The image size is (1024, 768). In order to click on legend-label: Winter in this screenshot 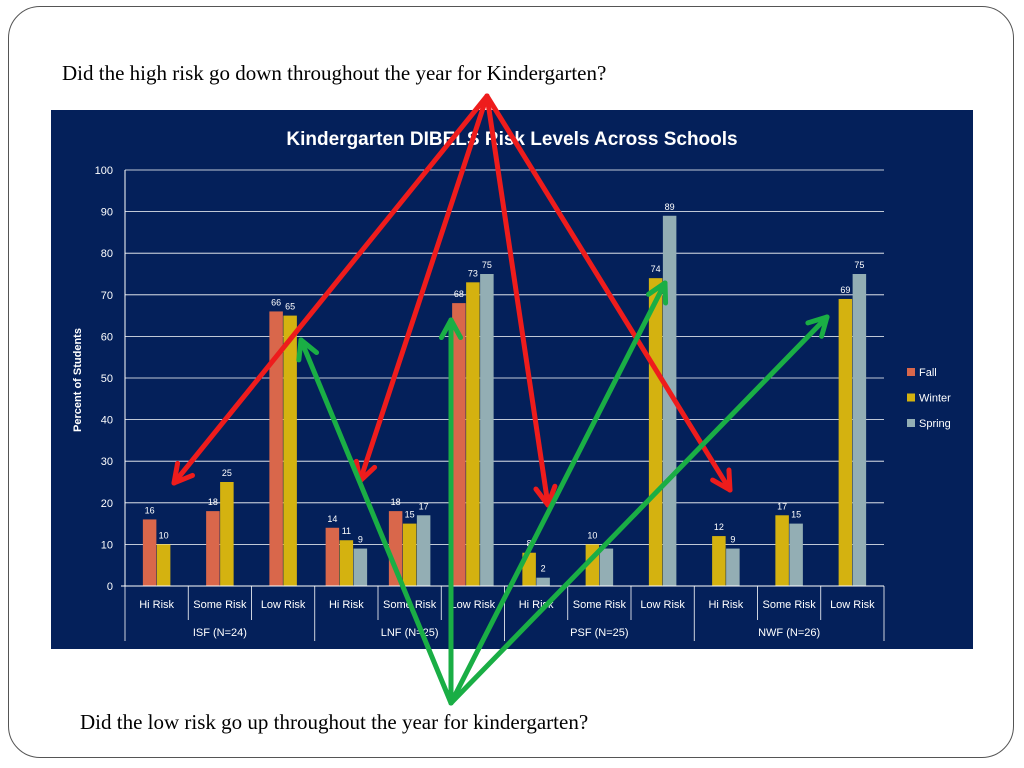, I will do `click(935, 399)`.